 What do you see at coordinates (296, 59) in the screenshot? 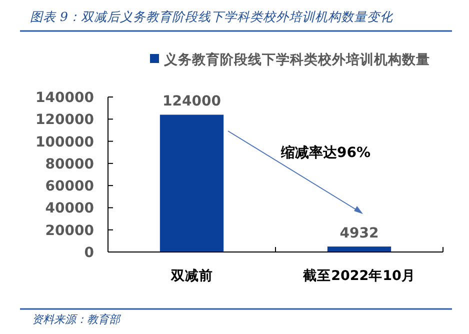
I see `legend-label: 义务教育阶段线下学科类校外培训机构数量` at bounding box center [296, 59].